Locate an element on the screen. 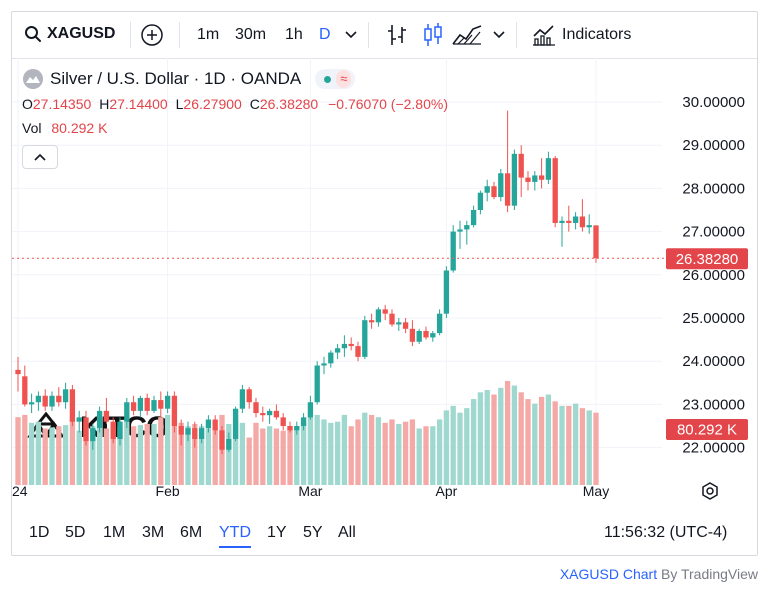  interval-1m: 1m is located at coordinates (208, 34).